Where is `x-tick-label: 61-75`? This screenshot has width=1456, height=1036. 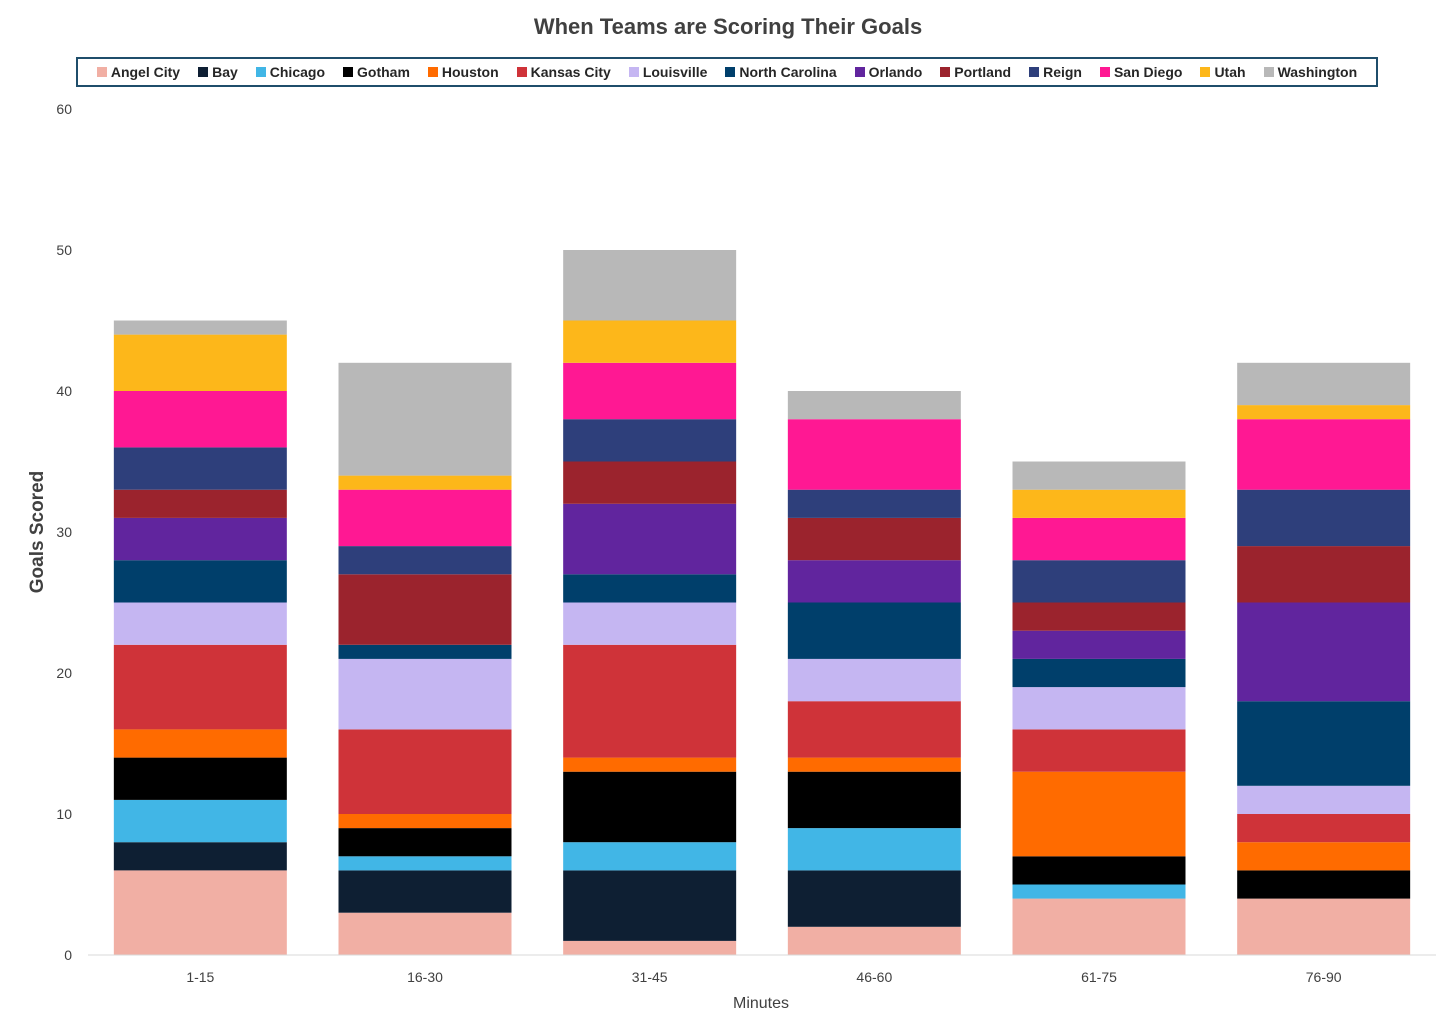 x-tick-label: 61-75 is located at coordinates (1099, 977).